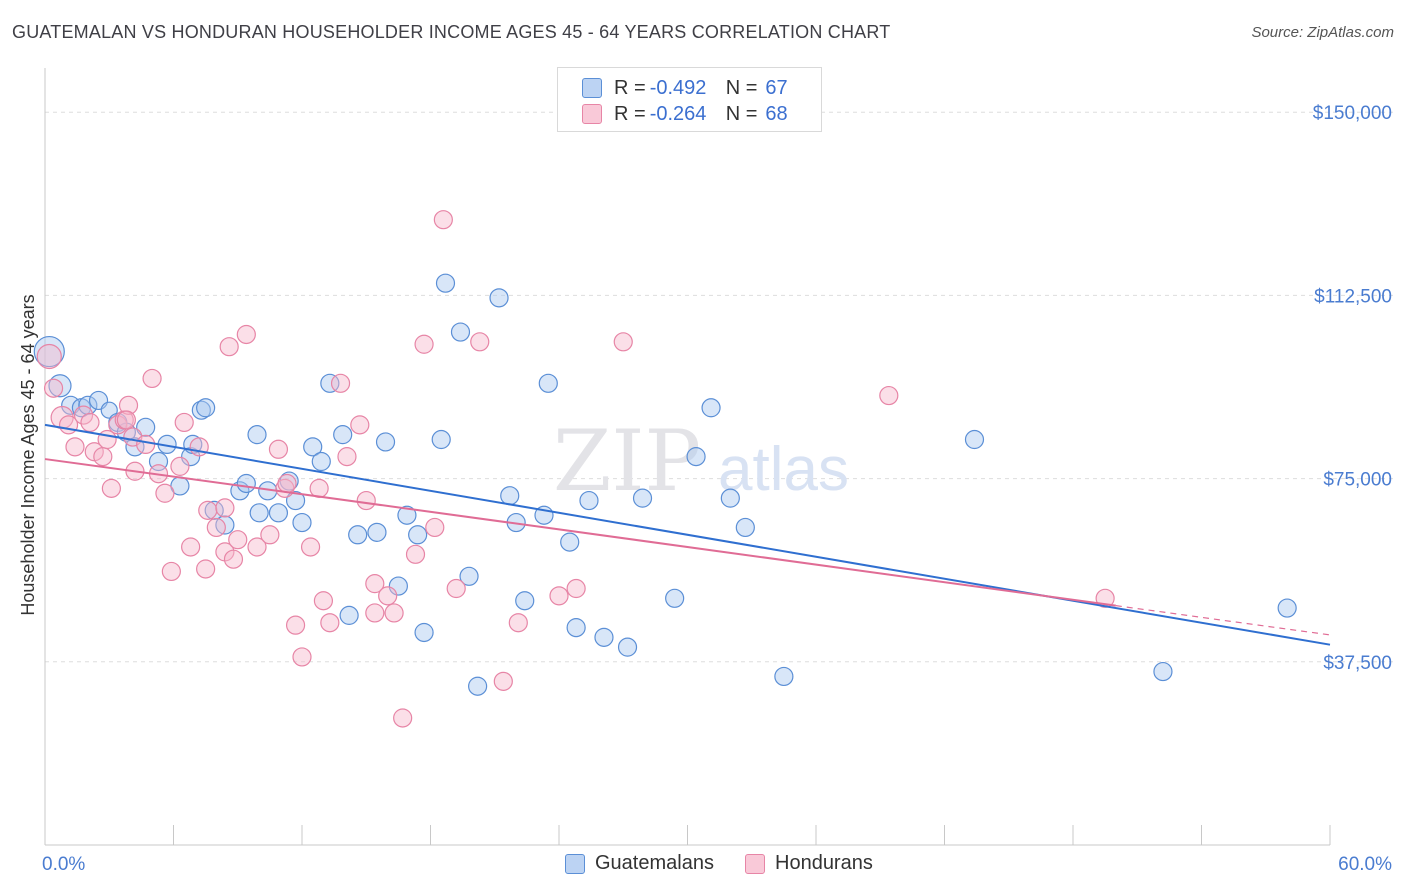  What do you see at coordinates (654, 863) in the screenshot?
I see `legend-guatemalans-label: Guatemalans` at bounding box center [654, 863].